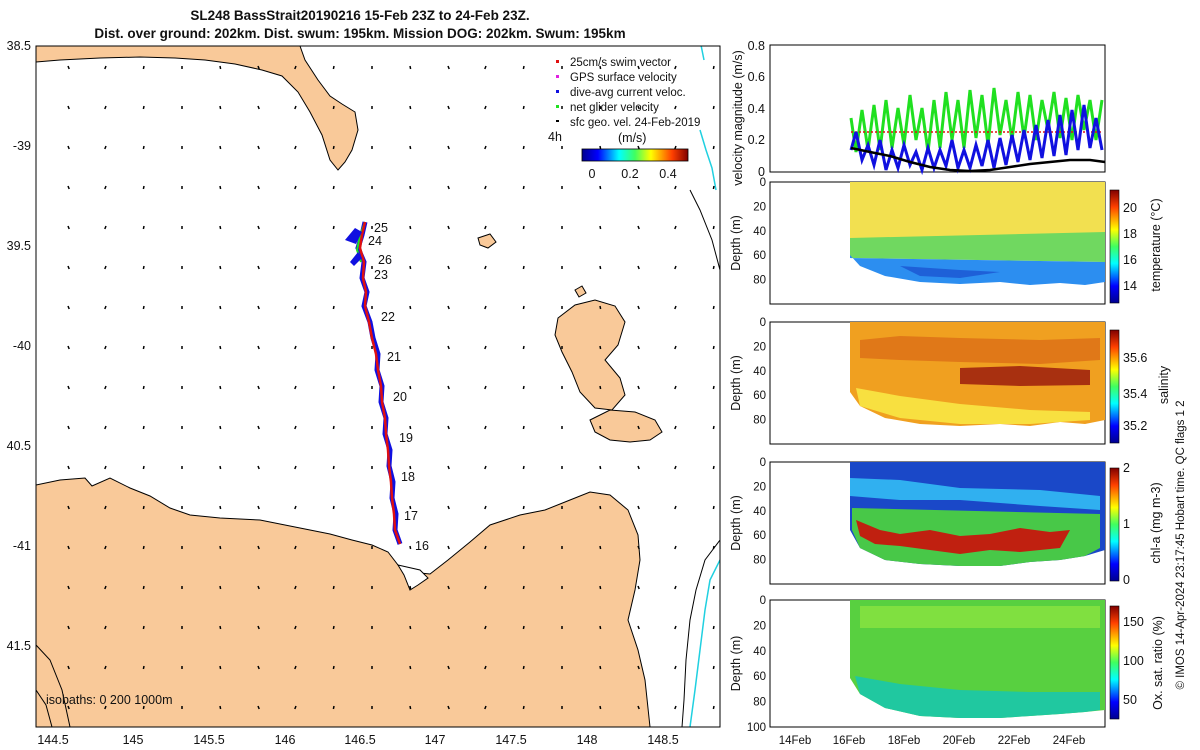 The height and width of the screenshot is (750, 1200). What do you see at coordinates (19, 246) in the screenshot?
I see `lat-tick: 39.5` at bounding box center [19, 246].